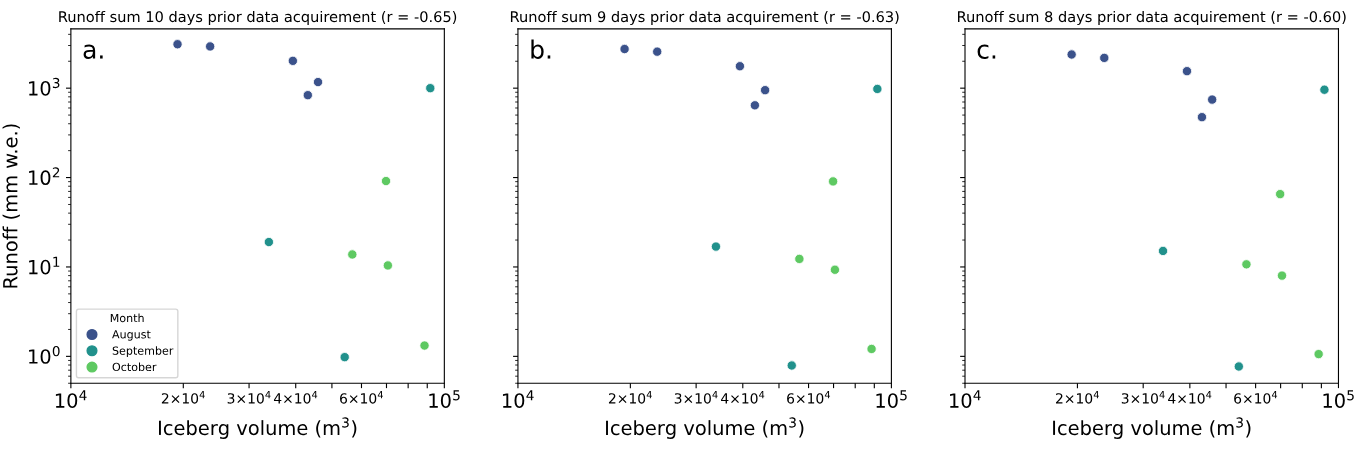 Image resolution: width=1363 pixels, height=459 pixels. What do you see at coordinates (986, 51) in the screenshot?
I see `annotation: c.` at bounding box center [986, 51].